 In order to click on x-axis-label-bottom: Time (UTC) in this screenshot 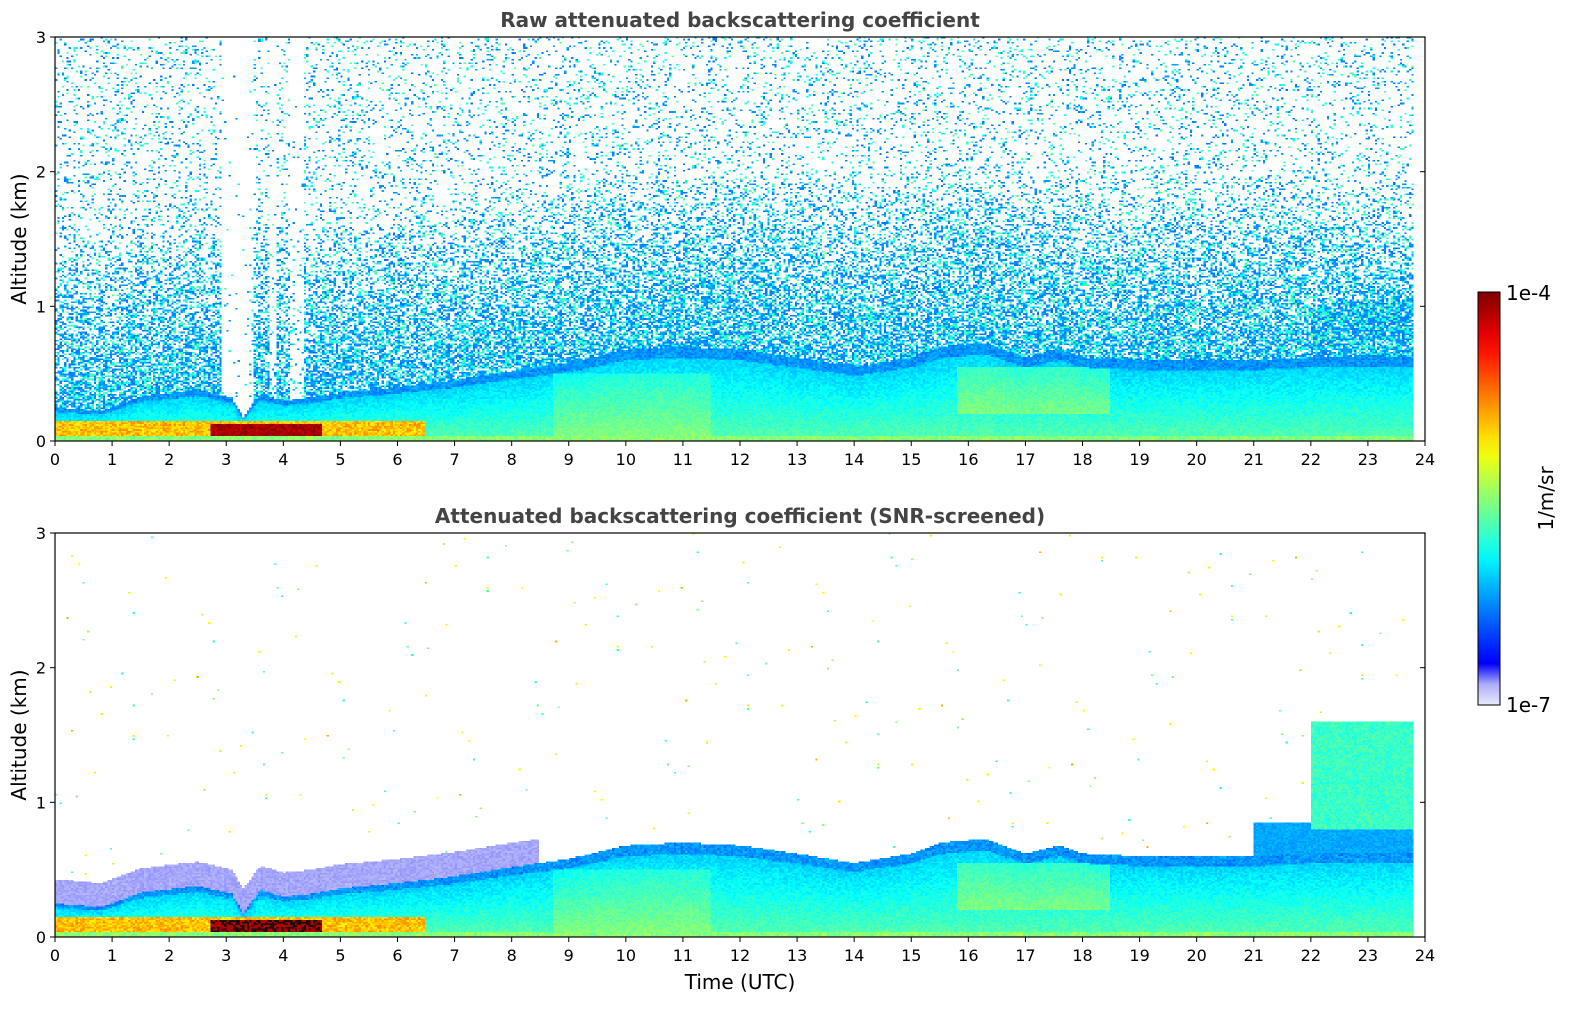, I will do `click(740, 982)`.